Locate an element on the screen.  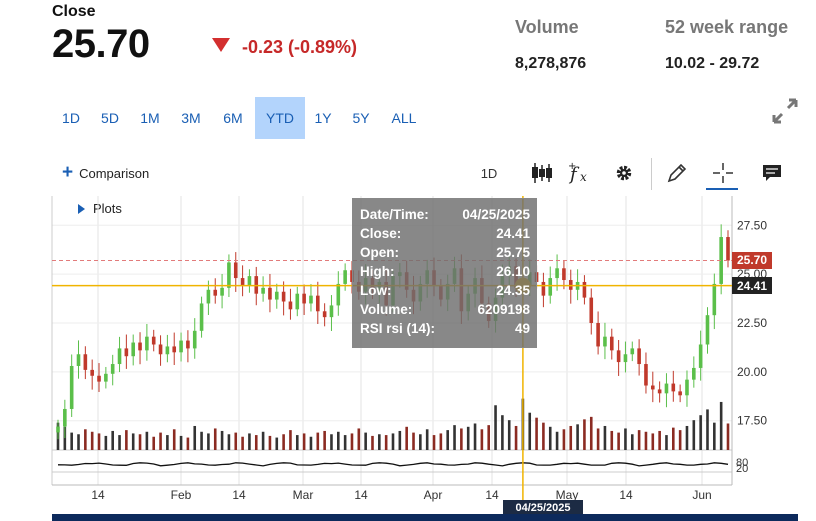
toolbar-divider is located at coordinates (651, 174).